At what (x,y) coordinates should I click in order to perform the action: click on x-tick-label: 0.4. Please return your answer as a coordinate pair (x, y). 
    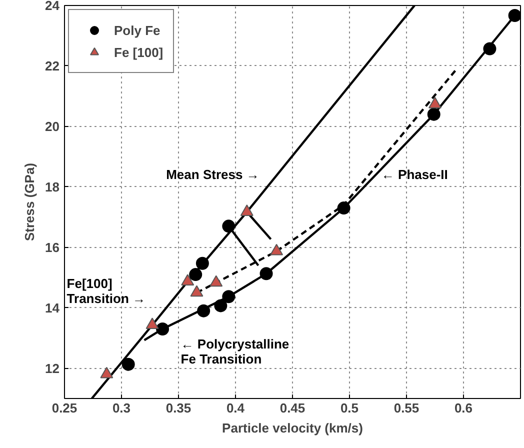
    Looking at the image, I should click on (236, 408).